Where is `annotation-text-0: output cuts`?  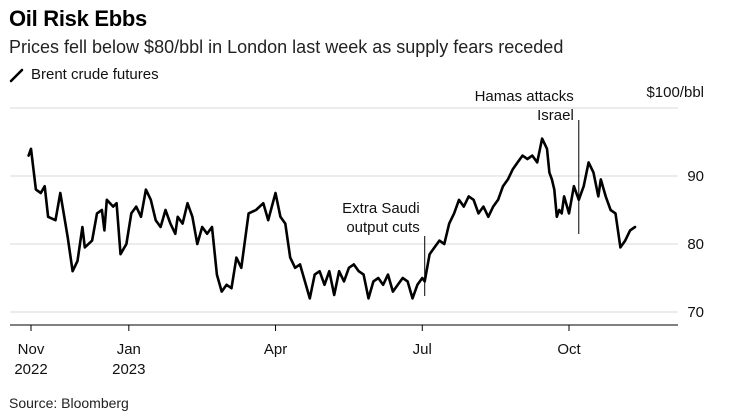
annotation-text-0: output cuts is located at coordinates (382, 227).